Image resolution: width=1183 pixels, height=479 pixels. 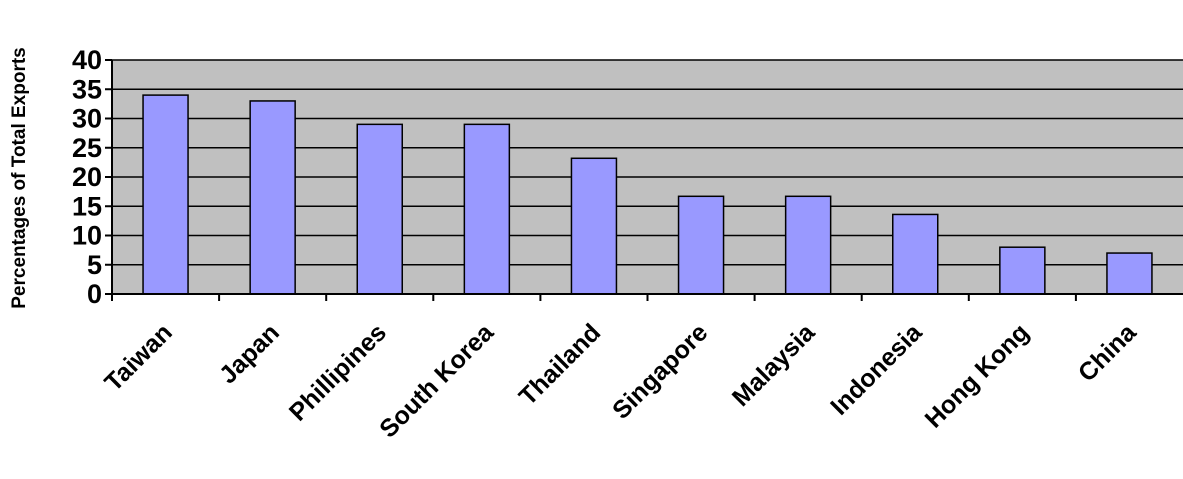 I want to click on bar-china, so click(x=1129, y=273).